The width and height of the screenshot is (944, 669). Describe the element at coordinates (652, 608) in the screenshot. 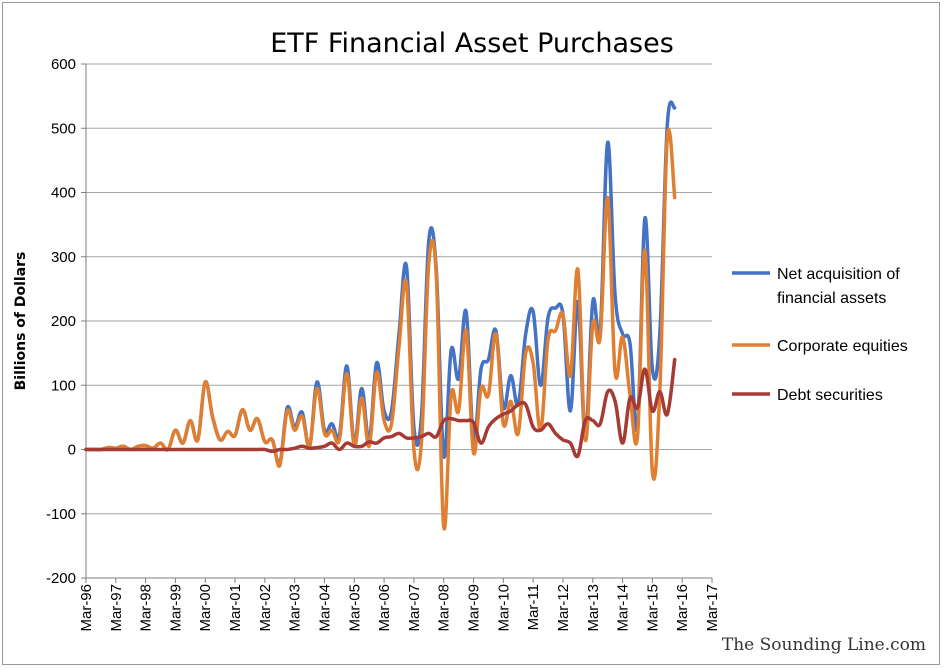

I see `x-tick-label: Mar-15` at that location.